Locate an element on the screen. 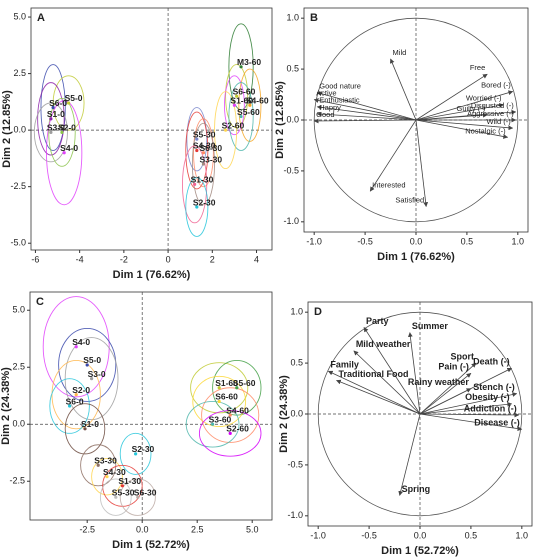 The height and width of the screenshot is (558, 550). variable-label: Summer is located at coordinates (430, 326).